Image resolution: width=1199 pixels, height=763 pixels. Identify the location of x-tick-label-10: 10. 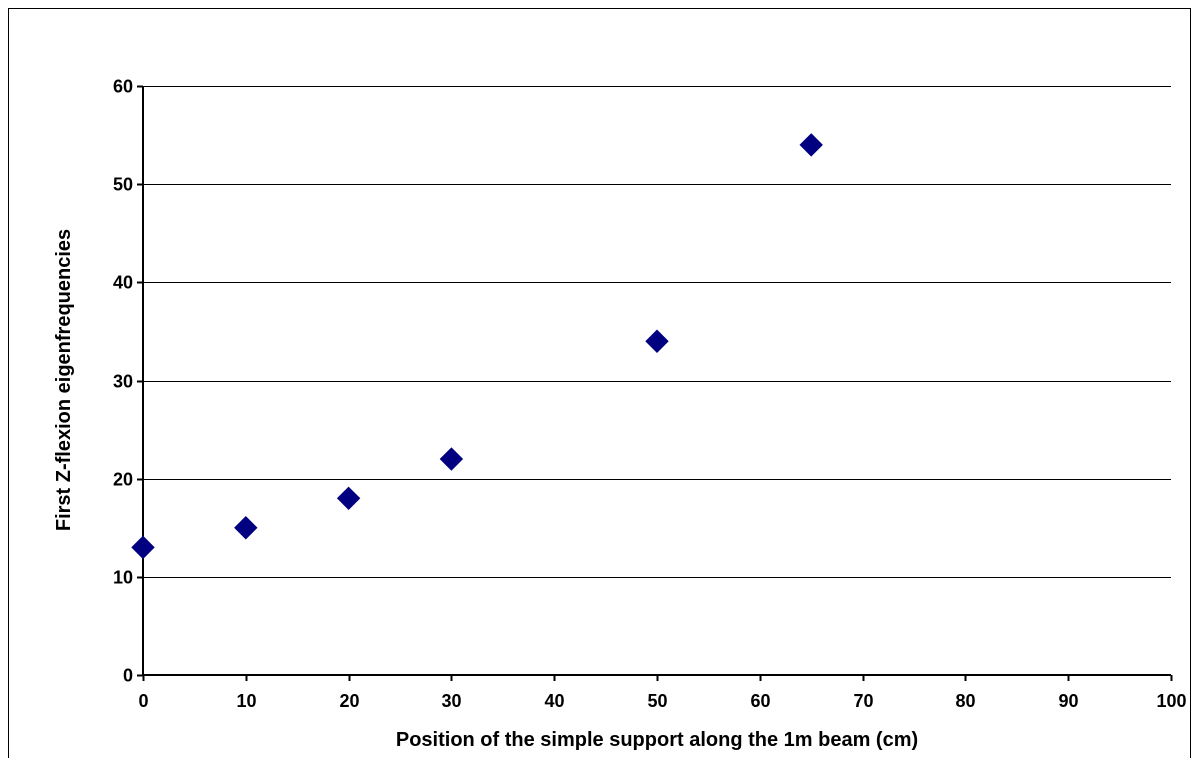
(246, 701).